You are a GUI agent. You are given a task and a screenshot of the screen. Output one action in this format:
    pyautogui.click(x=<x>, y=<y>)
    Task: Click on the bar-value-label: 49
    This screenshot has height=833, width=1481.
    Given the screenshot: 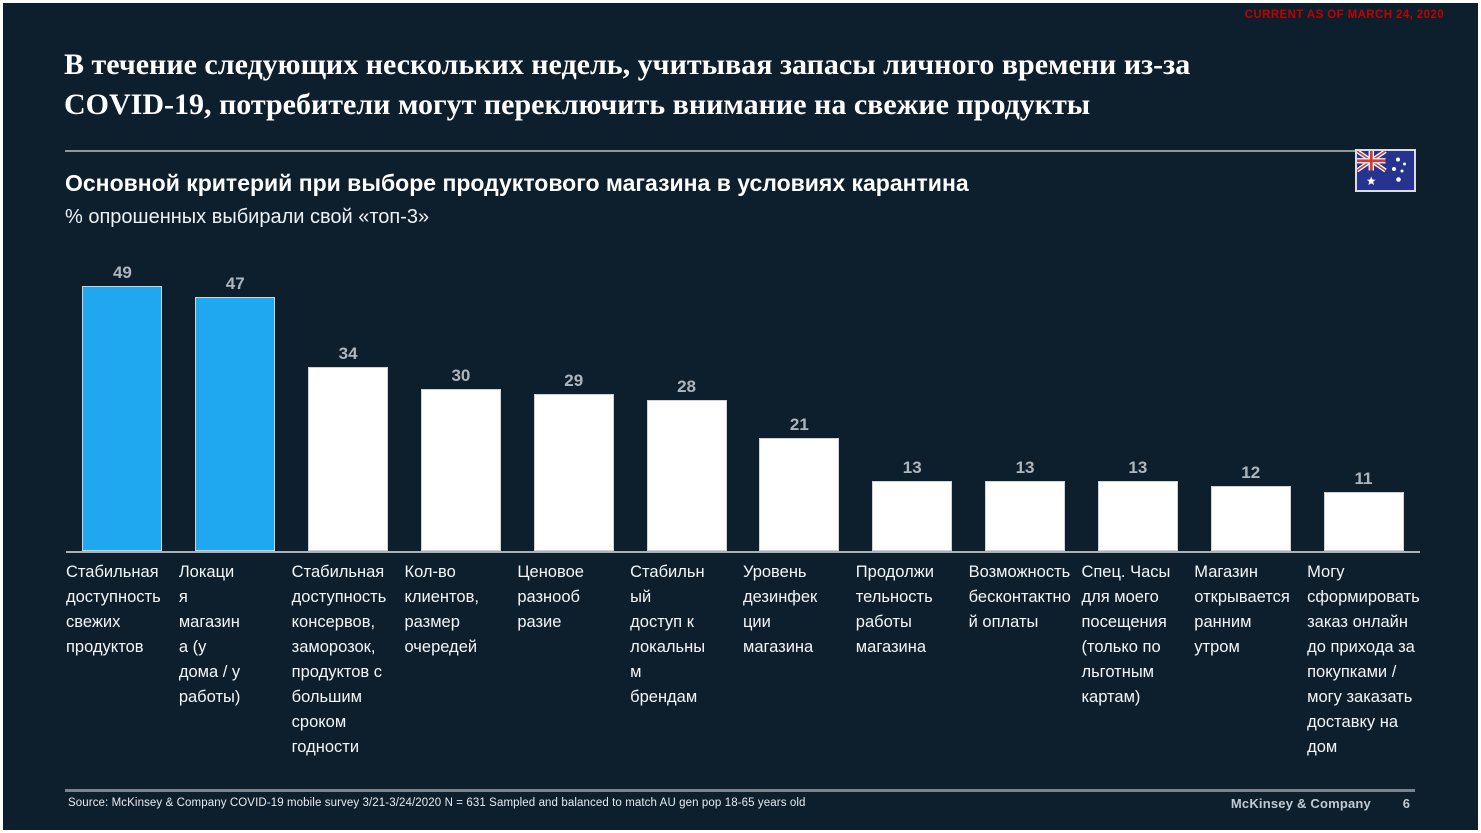 What is the action you would take?
    pyautogui.click(x=122, y=272)
    